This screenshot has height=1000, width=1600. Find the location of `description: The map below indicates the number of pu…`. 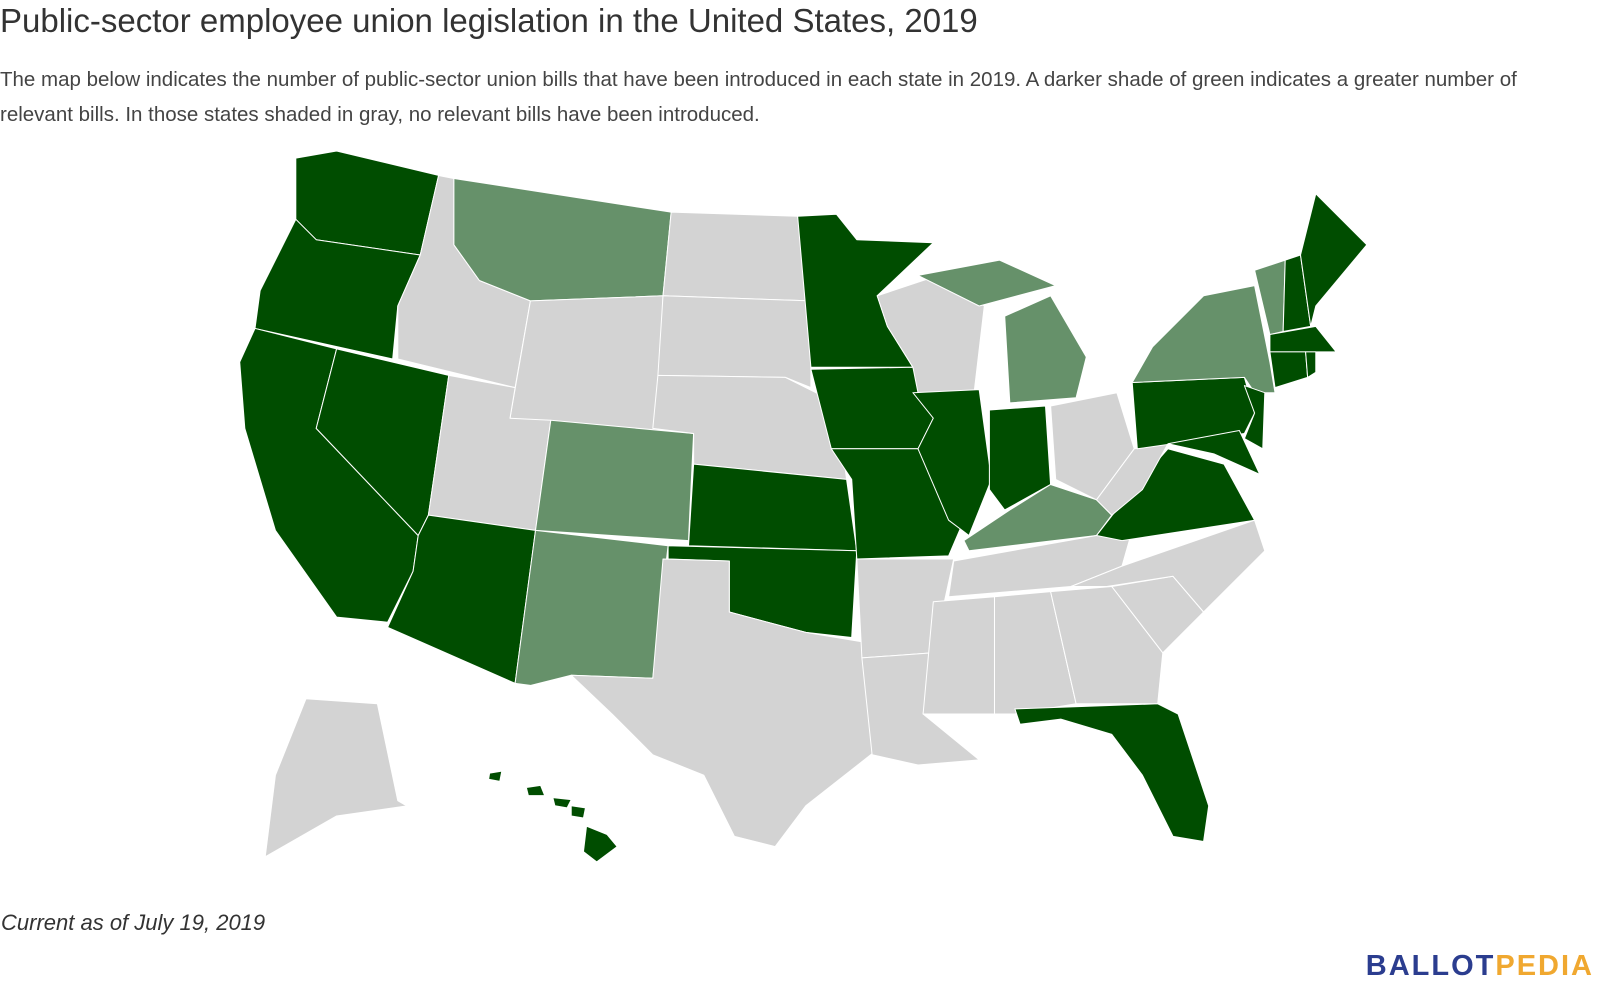

description: The map below indicates the number of pu… is located at coordinates (758, 97).